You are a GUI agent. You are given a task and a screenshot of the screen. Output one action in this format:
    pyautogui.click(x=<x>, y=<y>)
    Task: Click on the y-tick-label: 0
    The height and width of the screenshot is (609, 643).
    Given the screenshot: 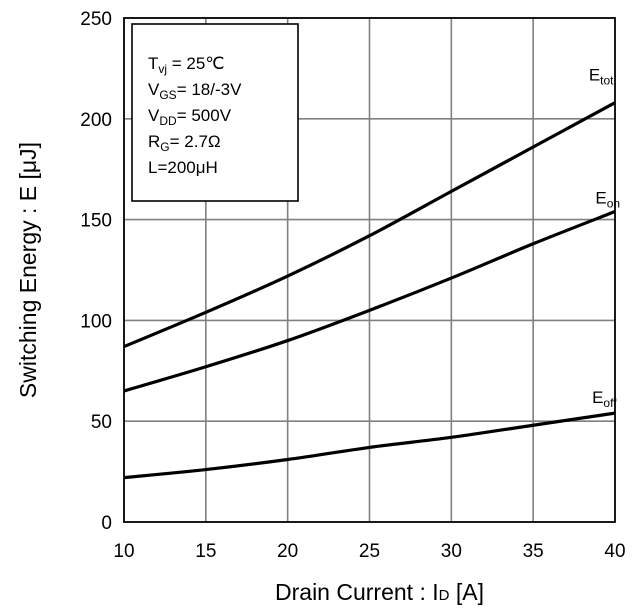 What is the action you would take?
    pyautogui.click(x=106, y=523)
    